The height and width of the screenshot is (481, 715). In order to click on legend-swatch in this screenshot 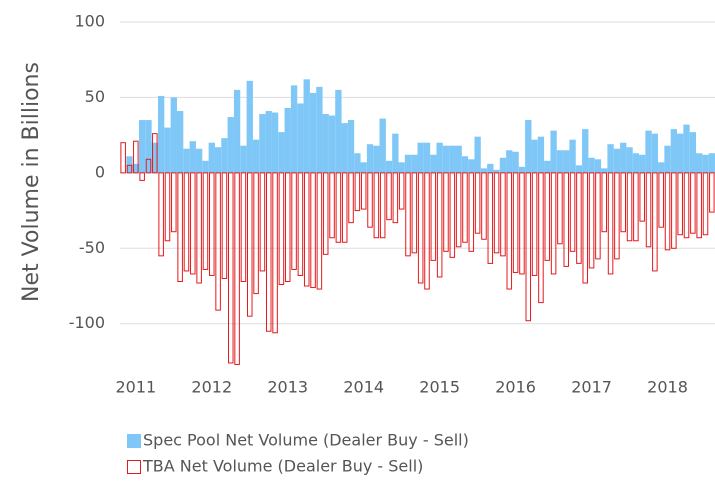, I will do `click(134, 441)`.